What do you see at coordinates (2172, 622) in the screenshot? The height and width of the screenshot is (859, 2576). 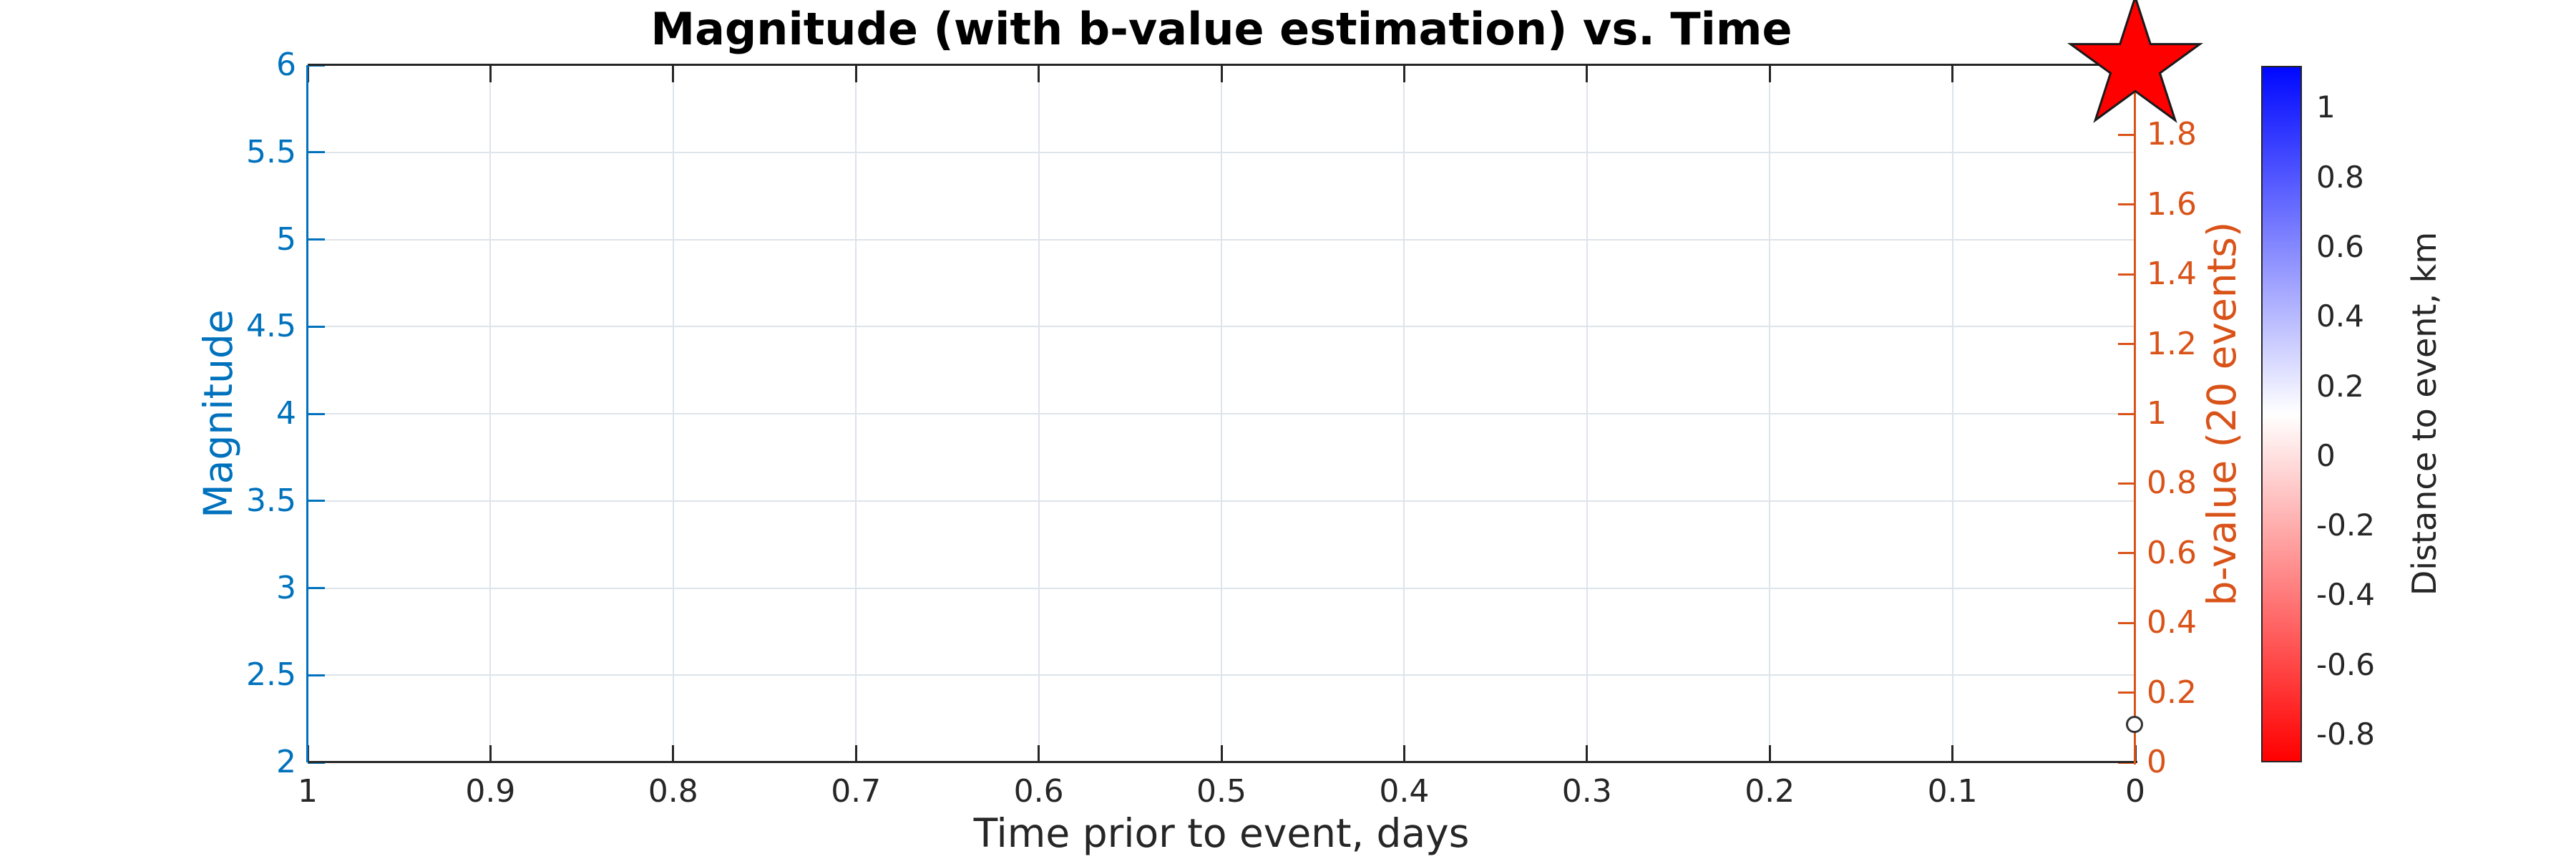 I see `right-y-tick-label: 0.4` at bounding box center [2172, 622].